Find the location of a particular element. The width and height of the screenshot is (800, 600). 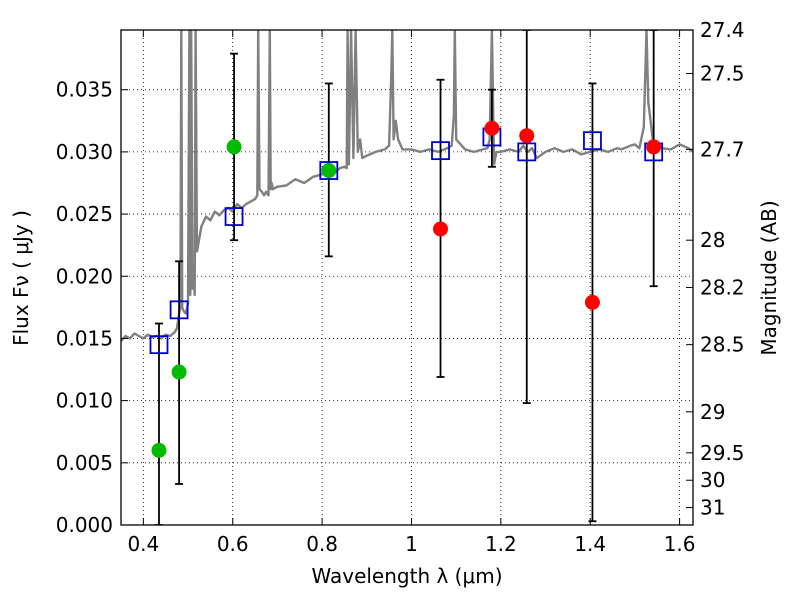

y-tick-label: 0.000 is located at coordinates (84, 525).